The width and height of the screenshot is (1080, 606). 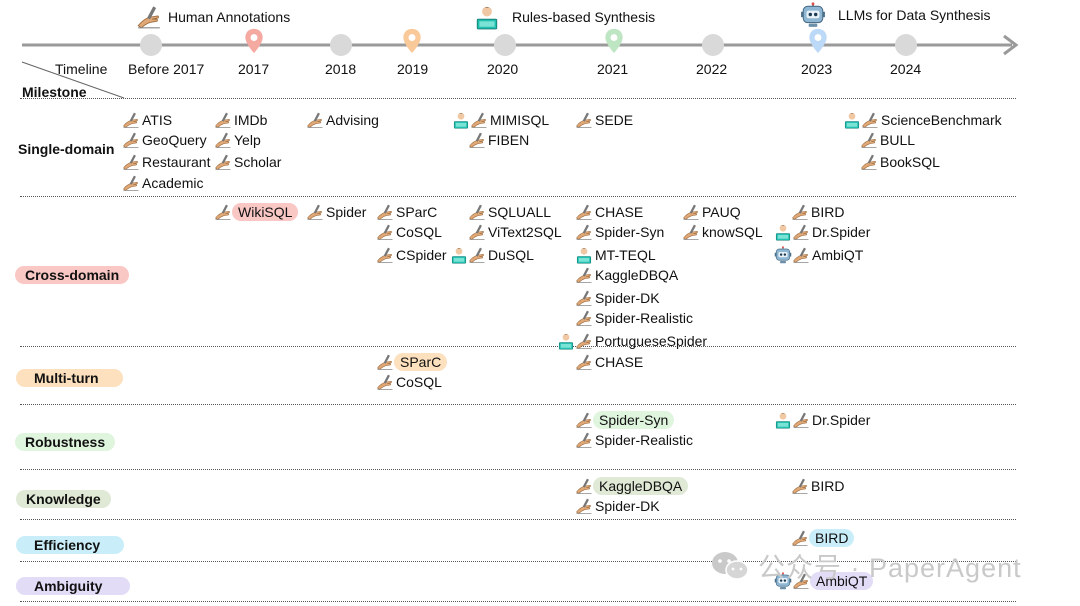 I want to click on dataset-entry: FIBEN, so click(x=499, y=140).